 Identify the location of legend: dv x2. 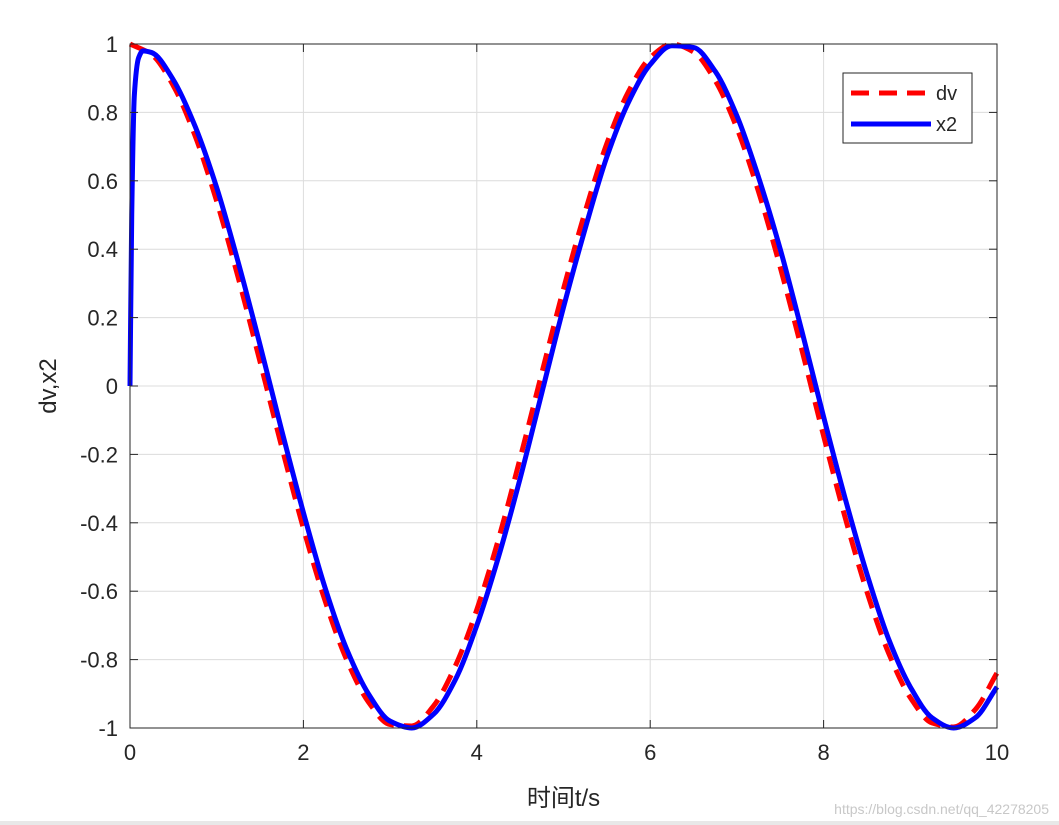
(907, 108).